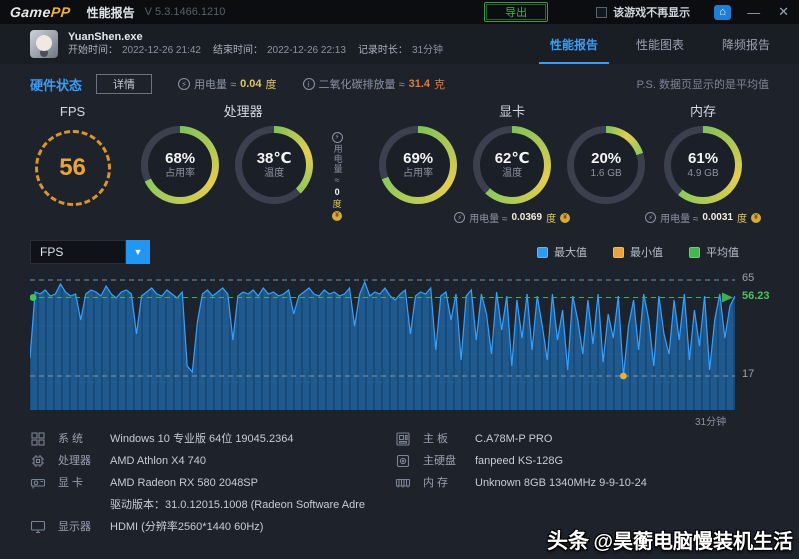 This screenshot has height=559, width=799. I want to click on tab-2: 降频报告, so click(745, 44).